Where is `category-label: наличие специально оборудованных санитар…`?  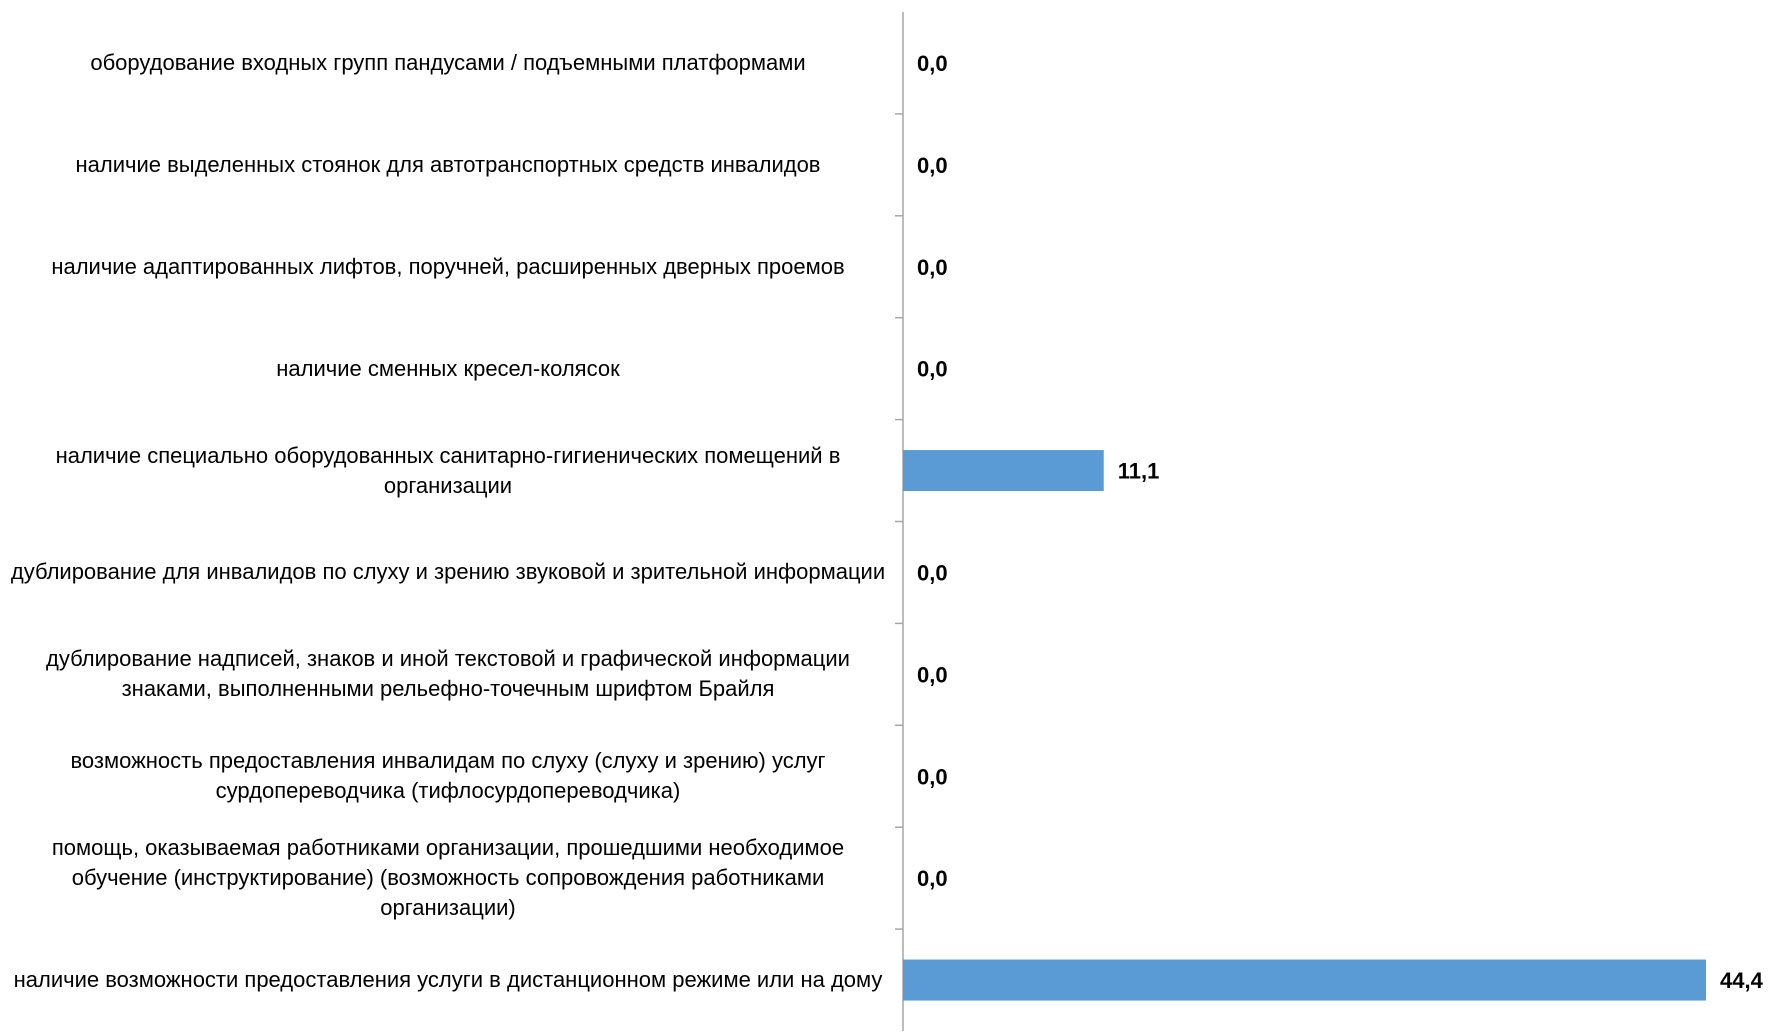 category-label: наличие специально оборудованных санитар… is located at coordinates (448, 470).